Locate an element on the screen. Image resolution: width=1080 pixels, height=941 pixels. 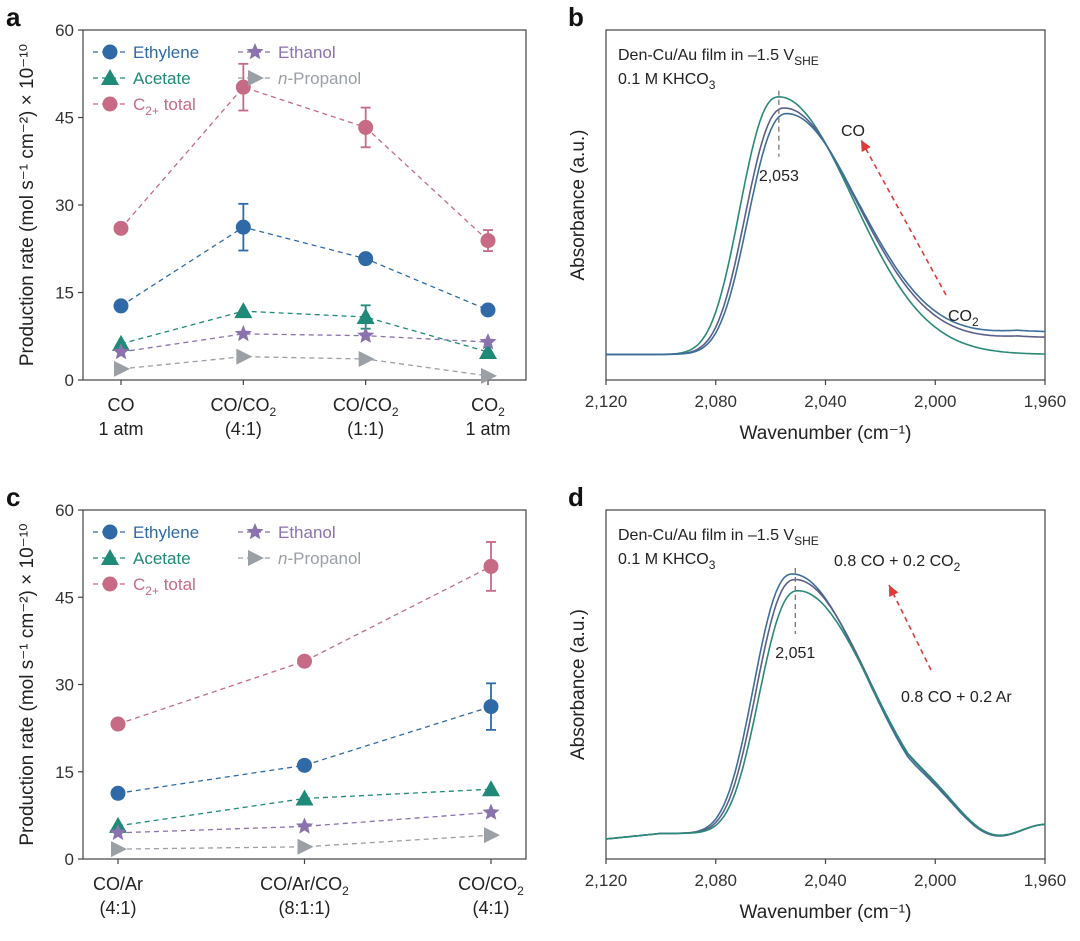
legend-label-npropanol: n-Propanol is located at coordinates (319, 558).